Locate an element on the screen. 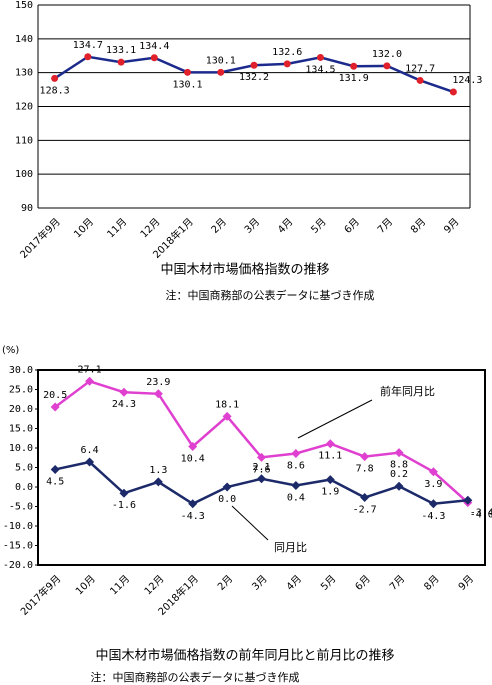  y-tick-label: 90 is located at coordinates (27, 208).